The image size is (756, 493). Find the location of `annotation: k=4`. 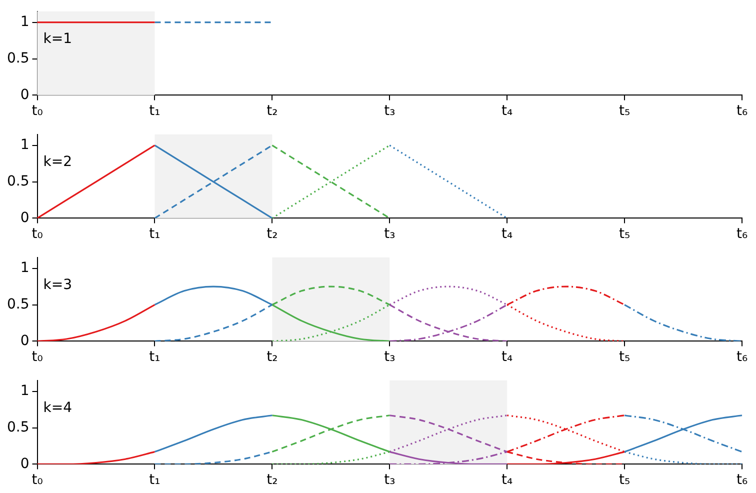

annotation: k=4 is located at coordinates (57, 408).